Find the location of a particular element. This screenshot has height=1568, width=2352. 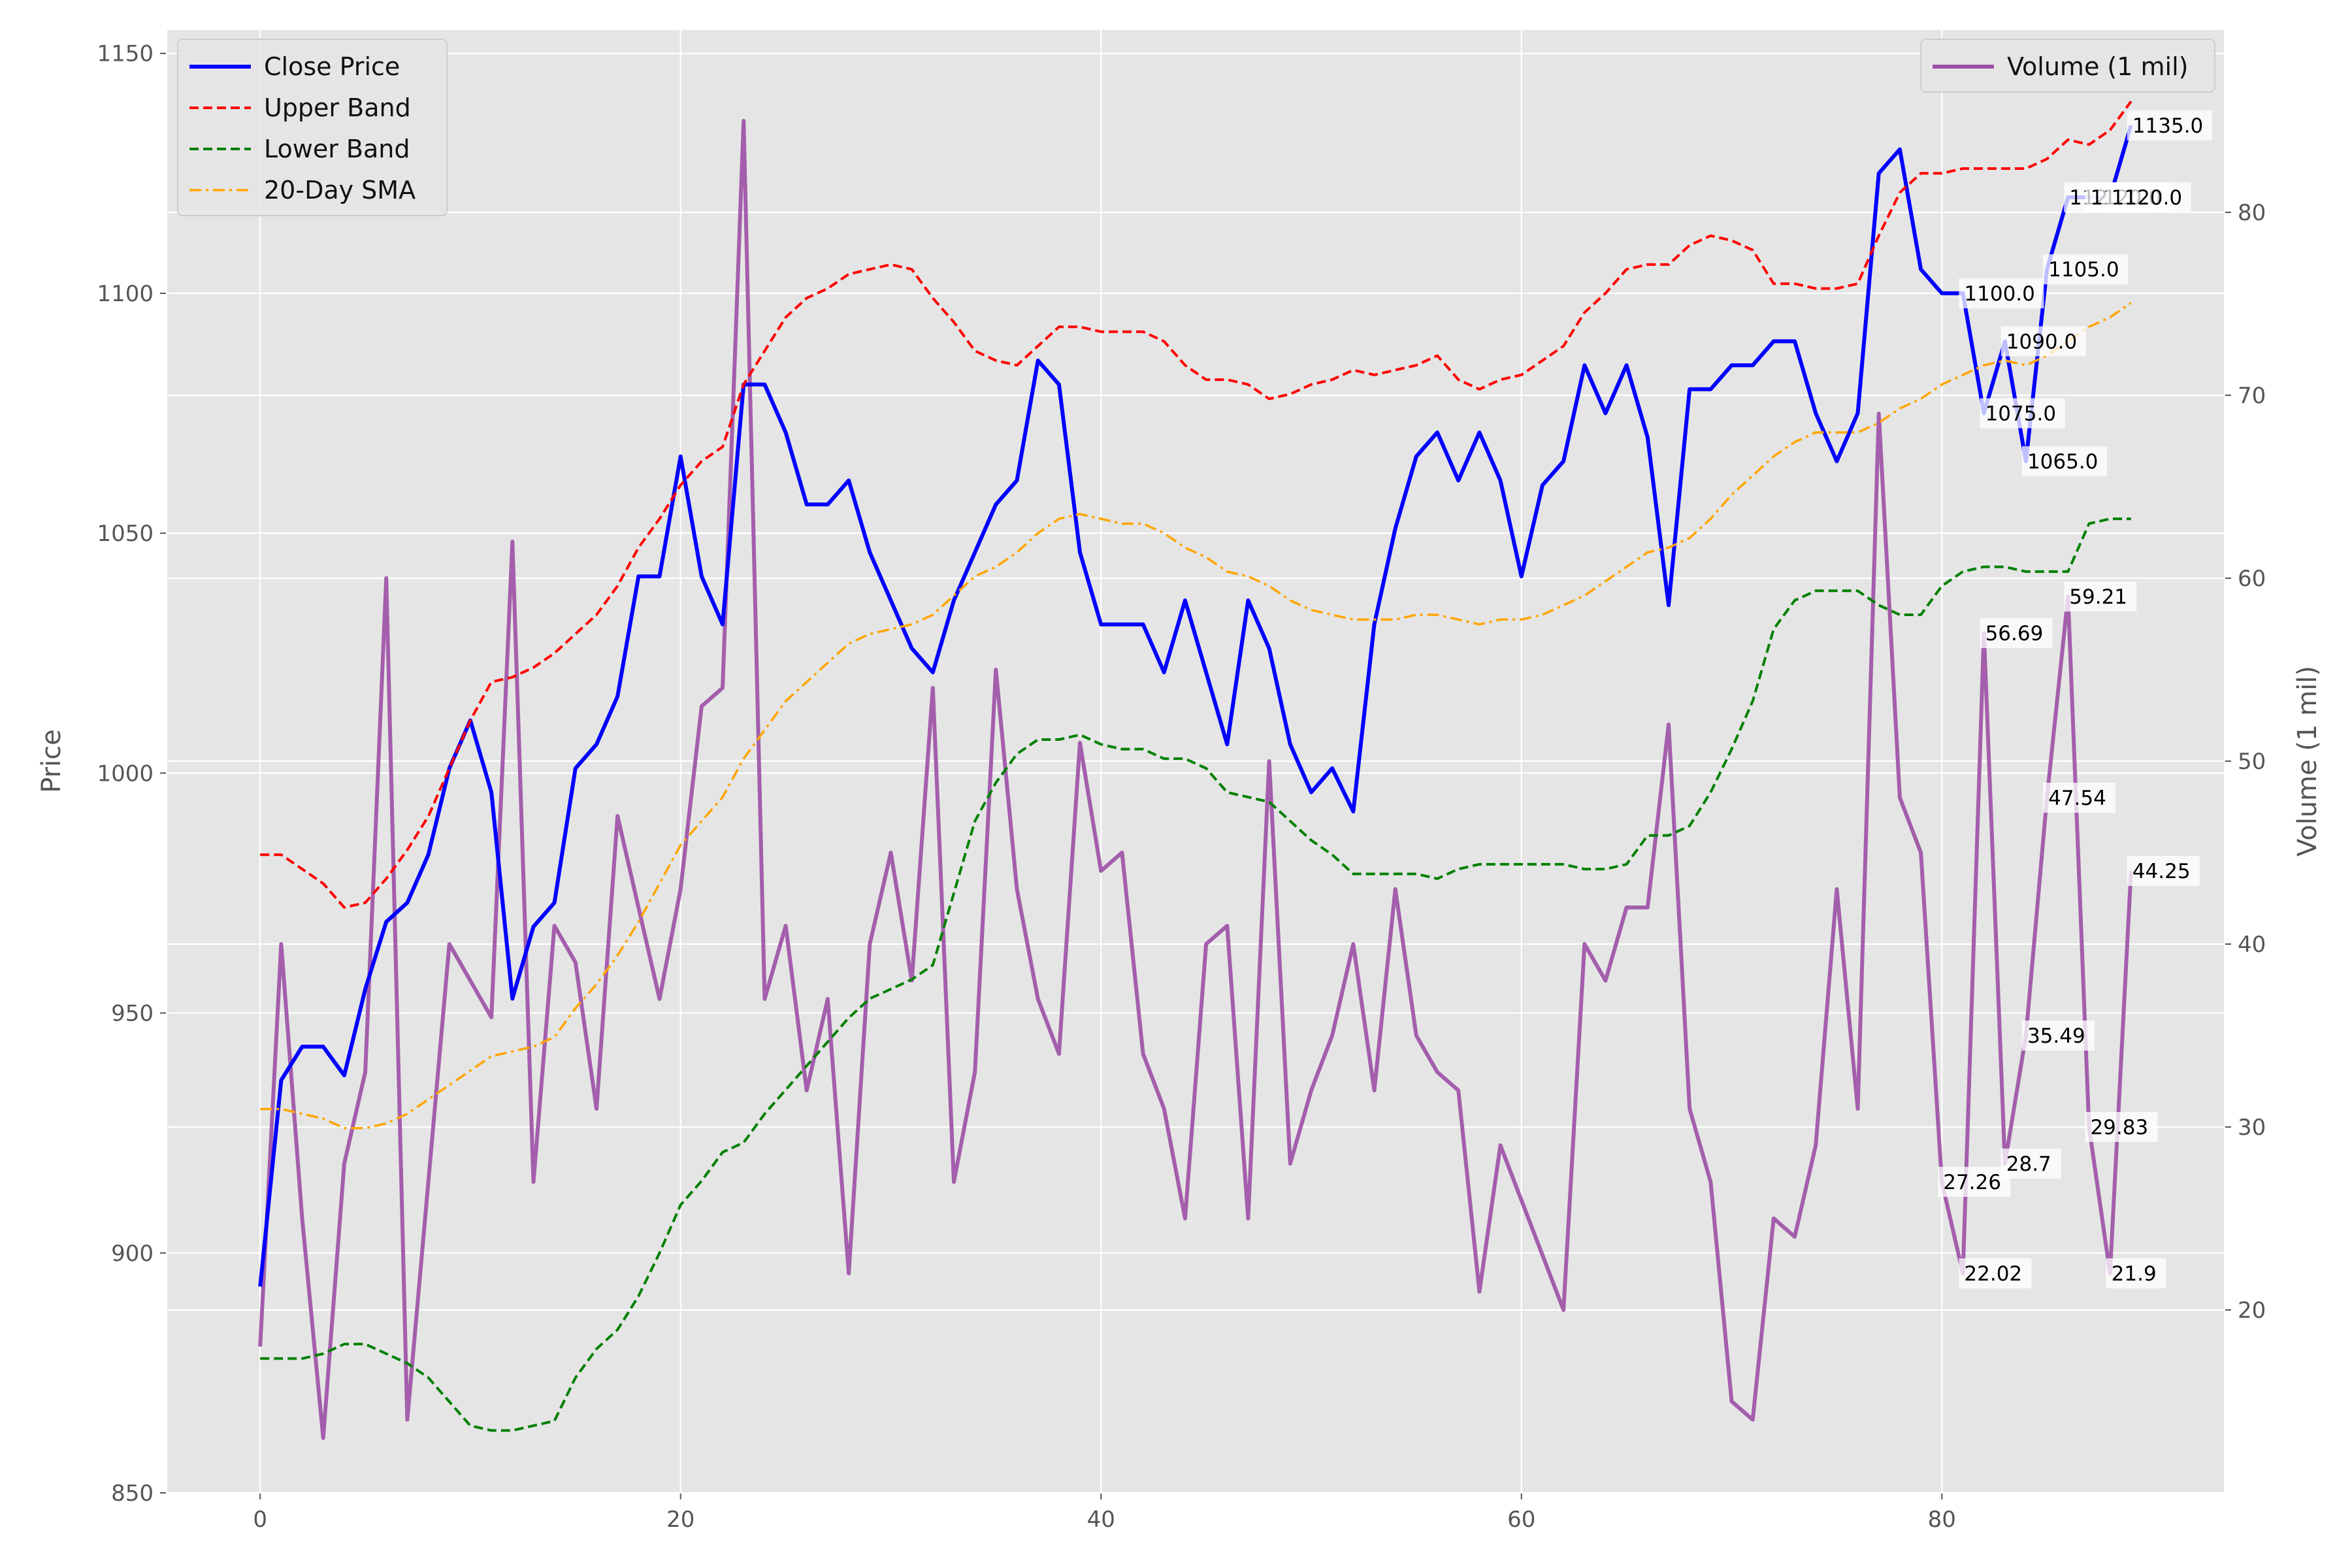

y2-tick-label: 20 is located at coordinates (2252, 1311).